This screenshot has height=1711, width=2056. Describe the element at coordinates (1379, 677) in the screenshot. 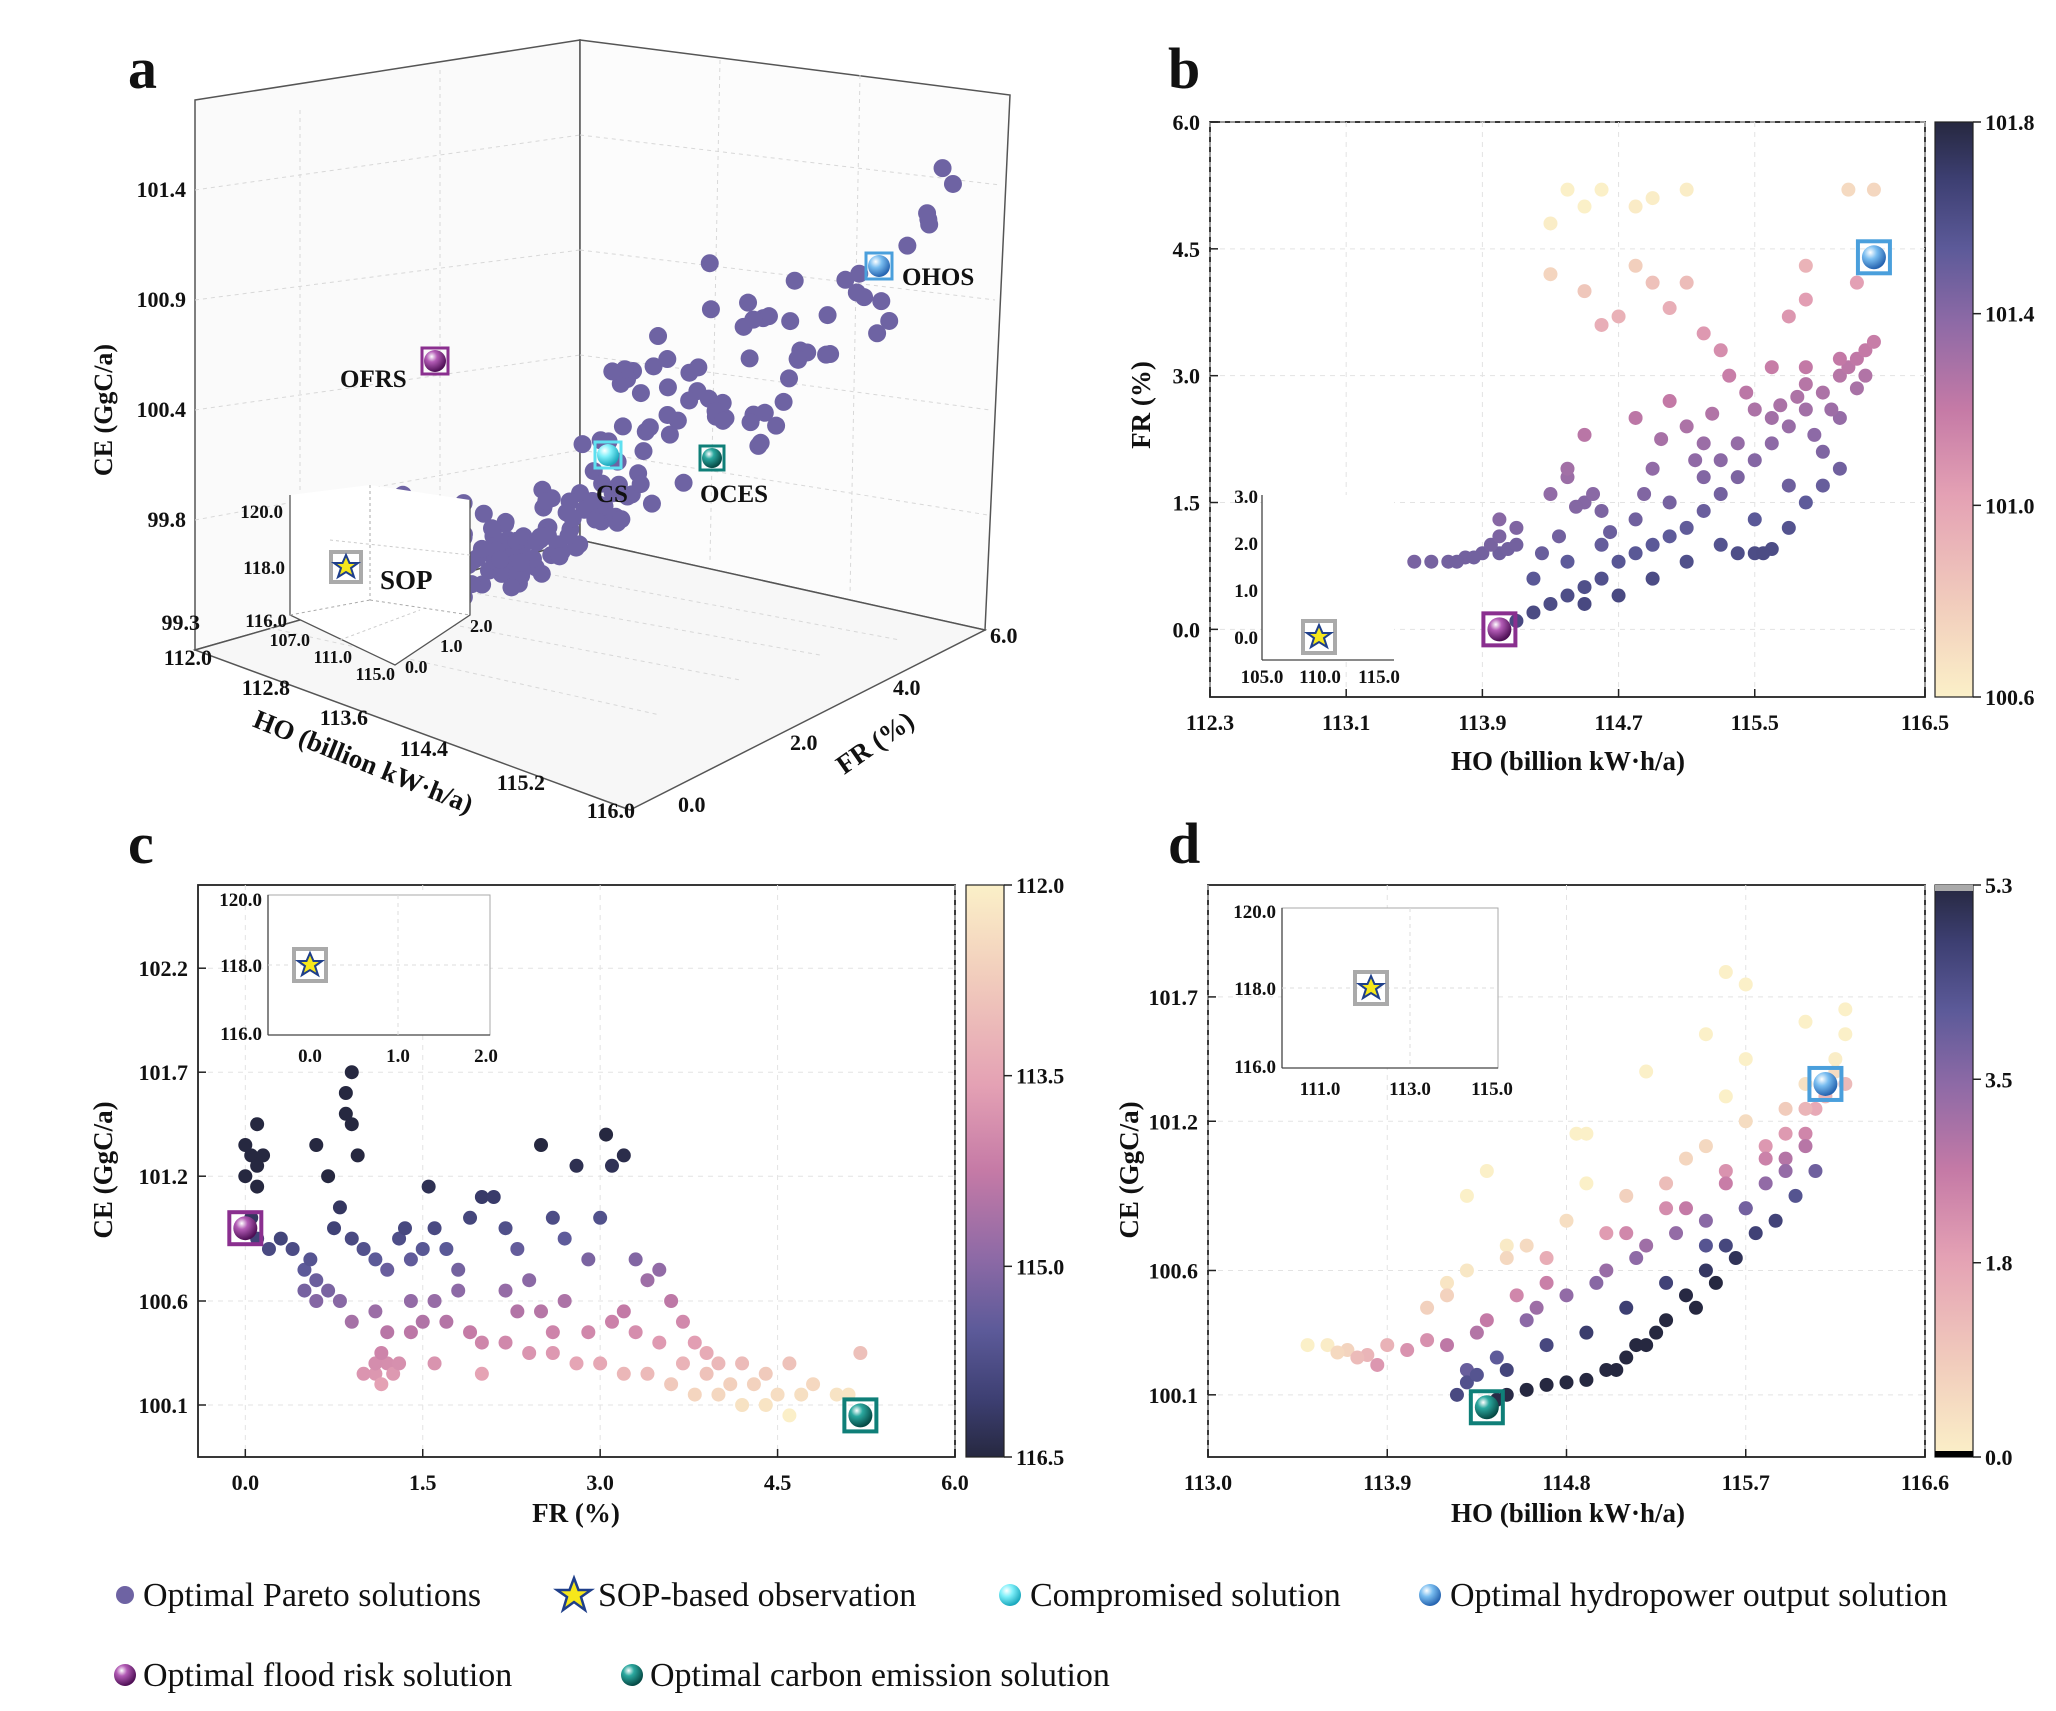

I see `inset-x-tick: 115.0` at that location.